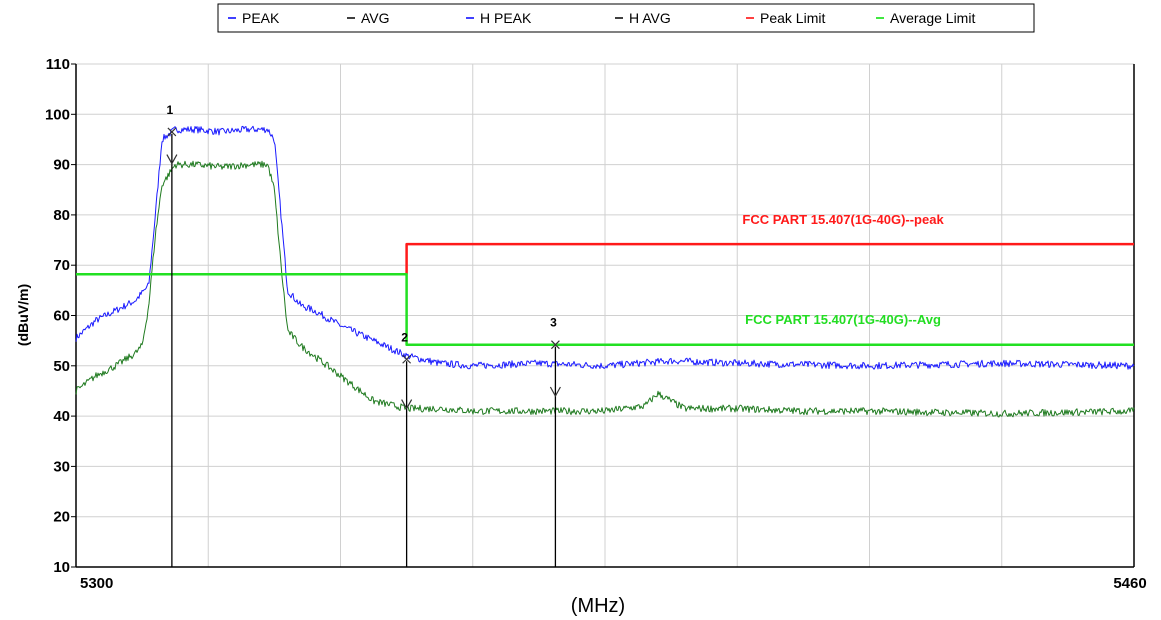 The image size is (1161, 620). What do you see at coordinates (61, 416) in the screenshot?
I see `y-tick-label: 40` at bounding box center [61, 416].